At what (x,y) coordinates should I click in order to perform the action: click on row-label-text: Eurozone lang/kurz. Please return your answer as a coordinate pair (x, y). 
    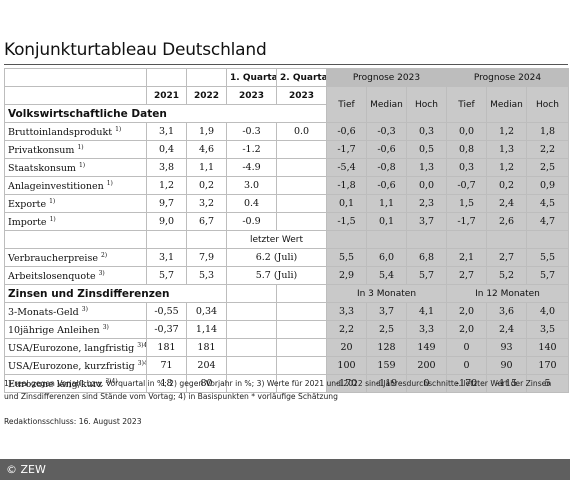
    Looking at the image, I should click on (55, 384).